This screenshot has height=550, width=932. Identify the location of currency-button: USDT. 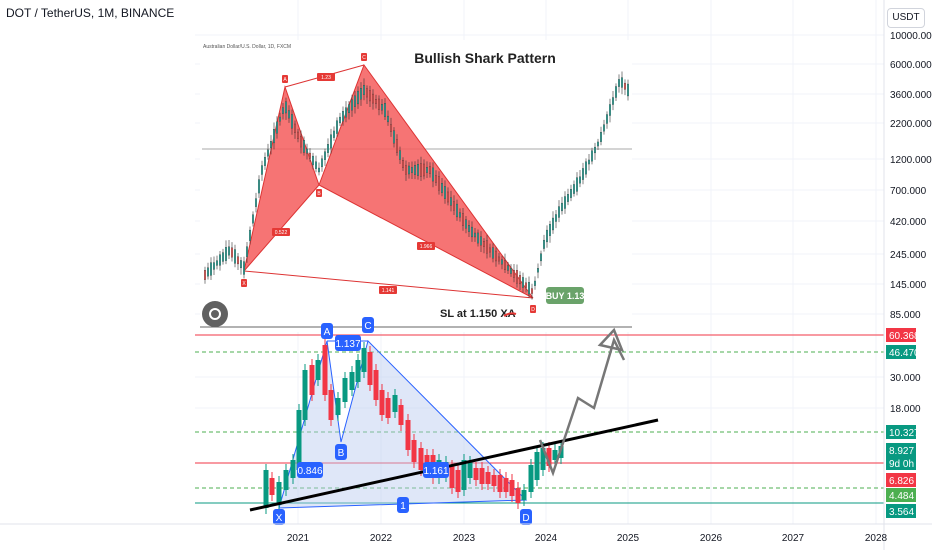
(906, 18).